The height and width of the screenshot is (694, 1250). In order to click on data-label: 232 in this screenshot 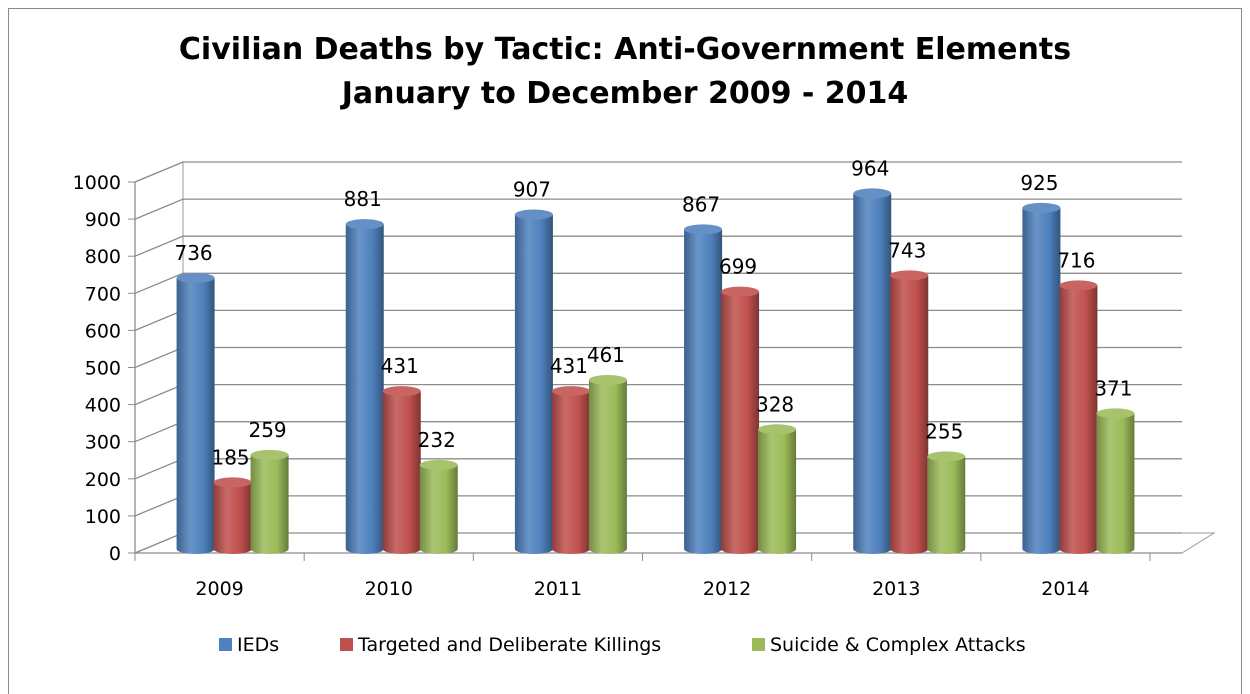, I will do `click(437, 440)`.